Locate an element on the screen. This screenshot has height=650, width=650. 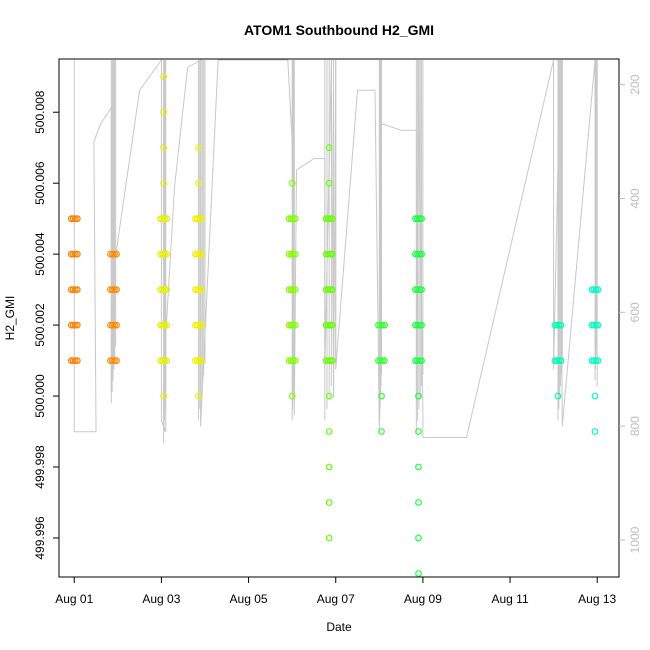
y2-tick-label: 1000 is located at coordinates (635, 539).